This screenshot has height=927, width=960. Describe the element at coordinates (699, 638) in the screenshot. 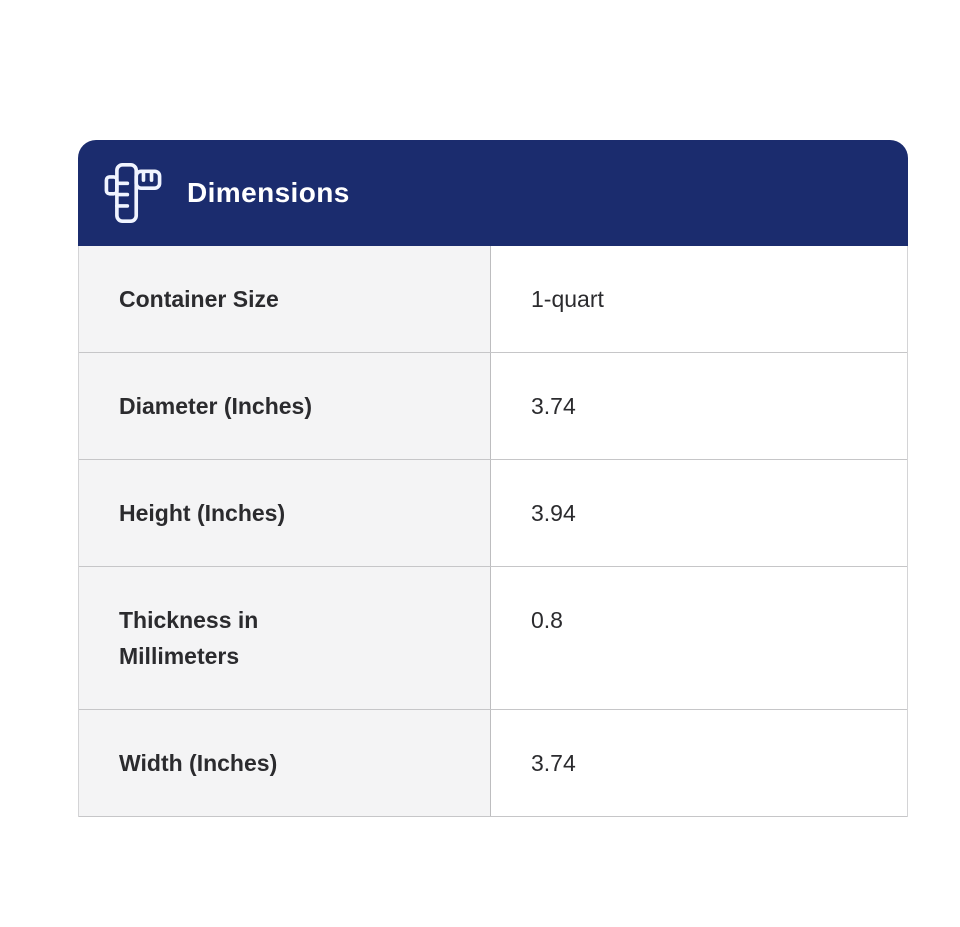

I see `spec-value: 0.8` at that location.